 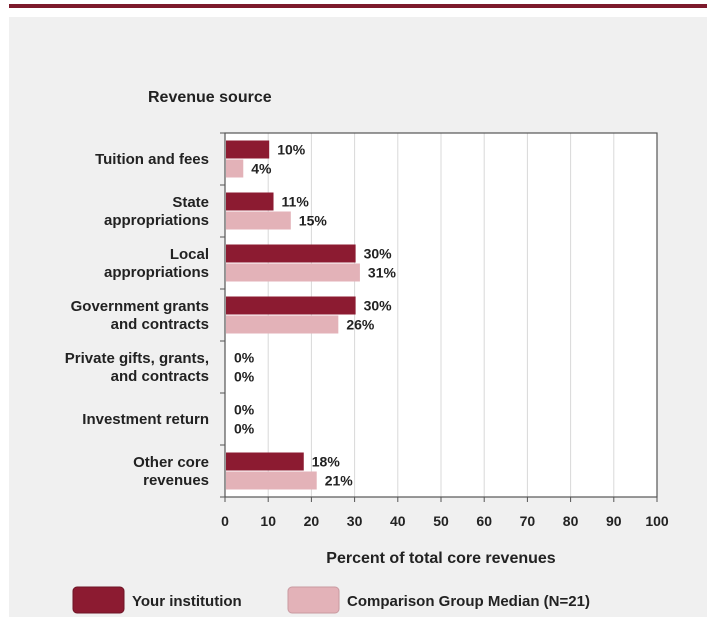 What do you see at coordinates (528, 521) in the screenshot?
I see `x-tick-label: 70` at bounding box center [528, 521].